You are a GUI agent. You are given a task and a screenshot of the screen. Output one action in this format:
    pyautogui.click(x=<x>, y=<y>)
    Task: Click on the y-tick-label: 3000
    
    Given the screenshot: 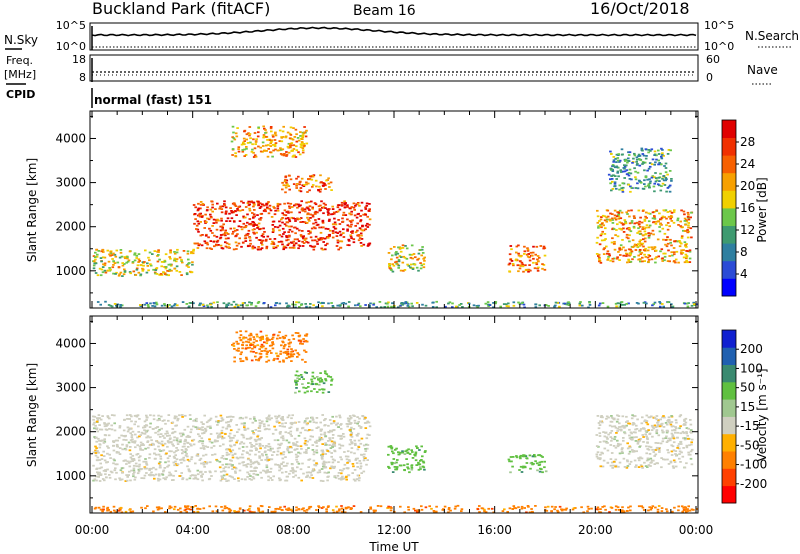 What is the action you would take?
    pyautogui.click(x=70, y=183)
    